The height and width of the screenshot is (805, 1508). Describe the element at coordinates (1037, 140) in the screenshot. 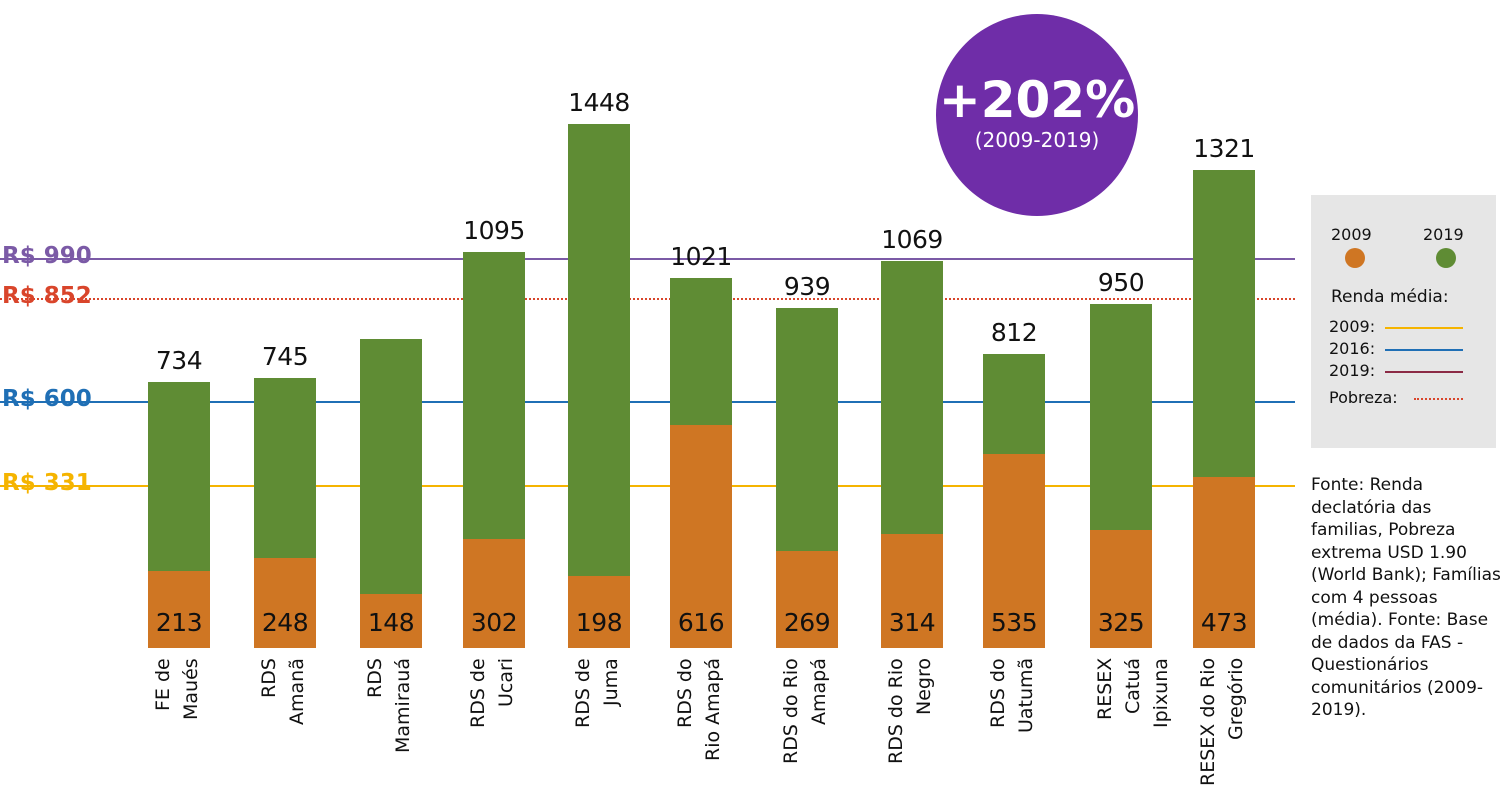

I see `growth-period: (2009-2019)` at that location.